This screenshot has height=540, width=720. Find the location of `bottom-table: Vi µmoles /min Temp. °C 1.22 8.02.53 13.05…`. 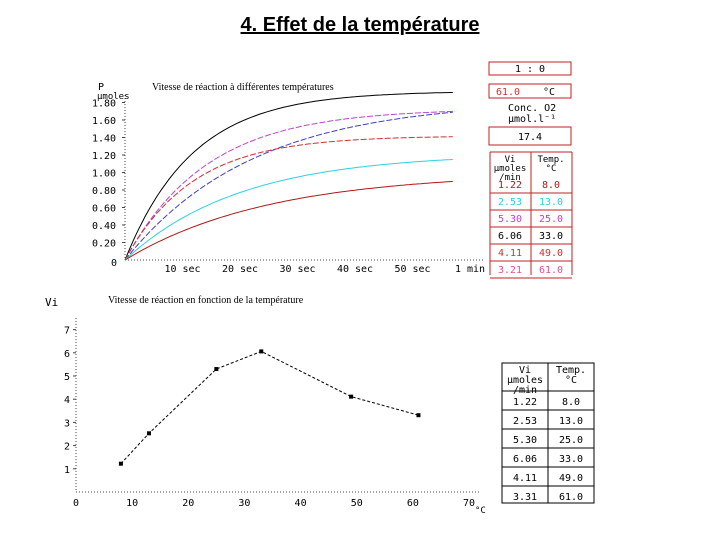

bottom-table: Vi µmoles /min Temp. °C 1.22 8.02.53 13.05… is located at coordinates (548, 433).